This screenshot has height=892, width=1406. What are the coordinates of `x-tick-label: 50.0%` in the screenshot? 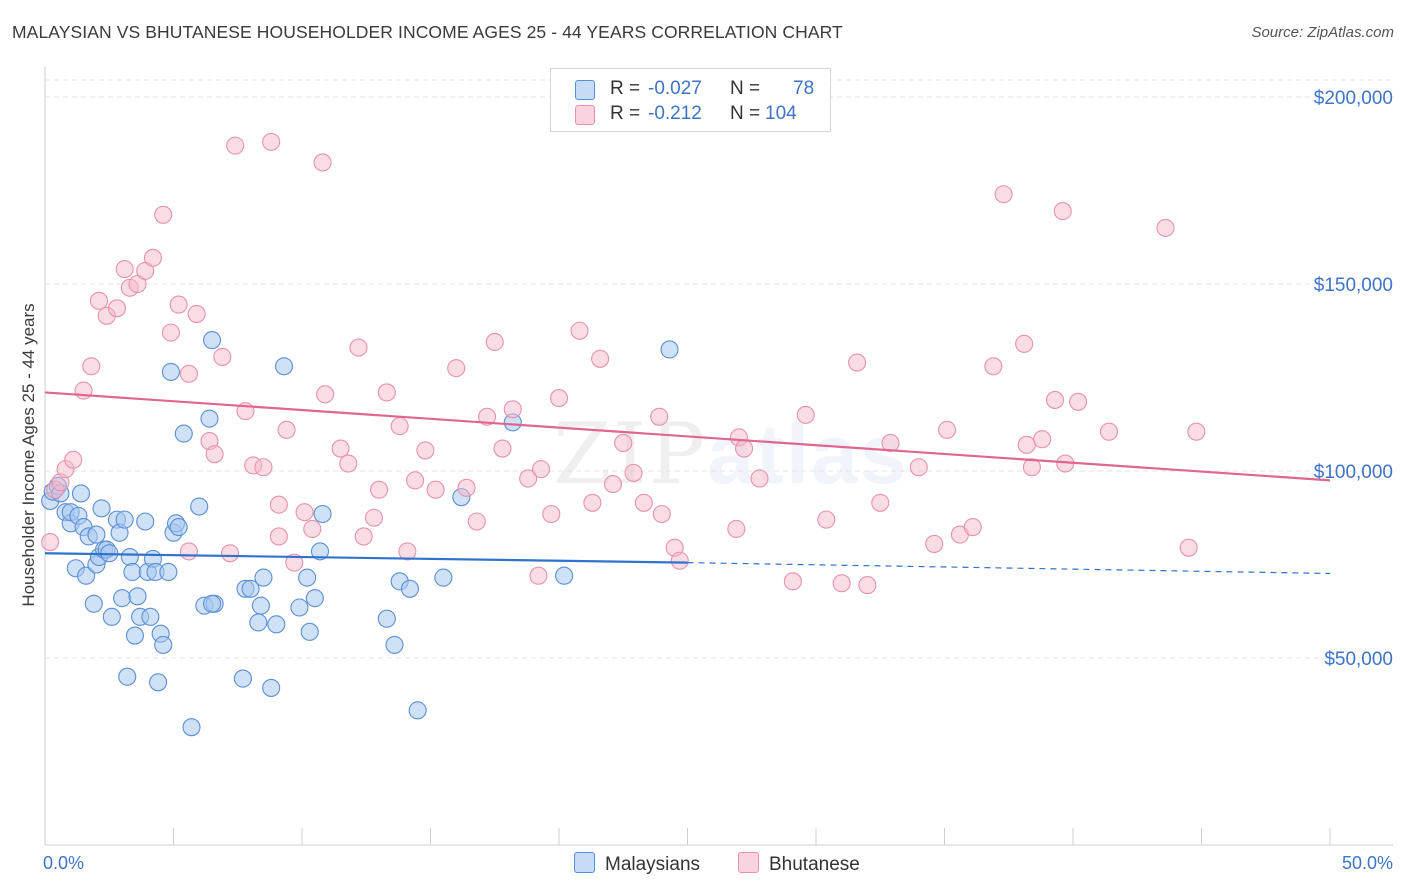 It's located at (1367, 863).